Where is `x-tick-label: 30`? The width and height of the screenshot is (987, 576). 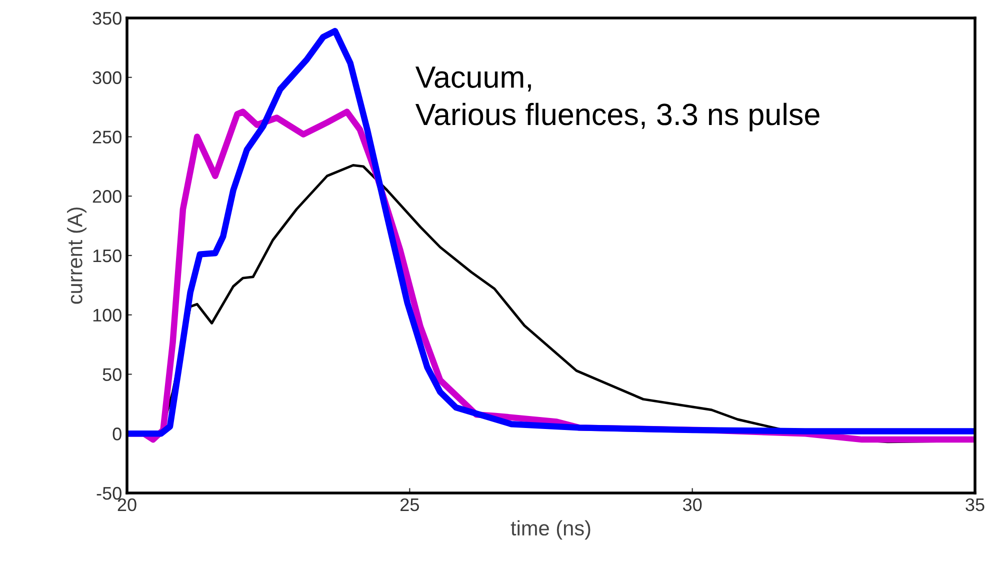
x-tick-label: 30 is located at coordinates (692, 505).